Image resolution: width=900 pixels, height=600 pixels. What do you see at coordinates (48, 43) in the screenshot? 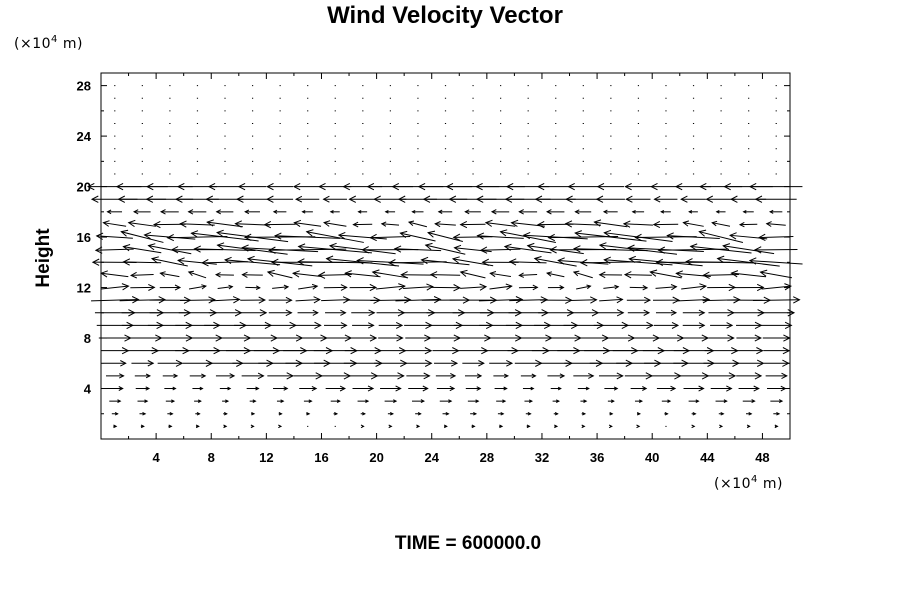
I see `y-unit-label: (×104 m)` at bounding box center [48, 43].